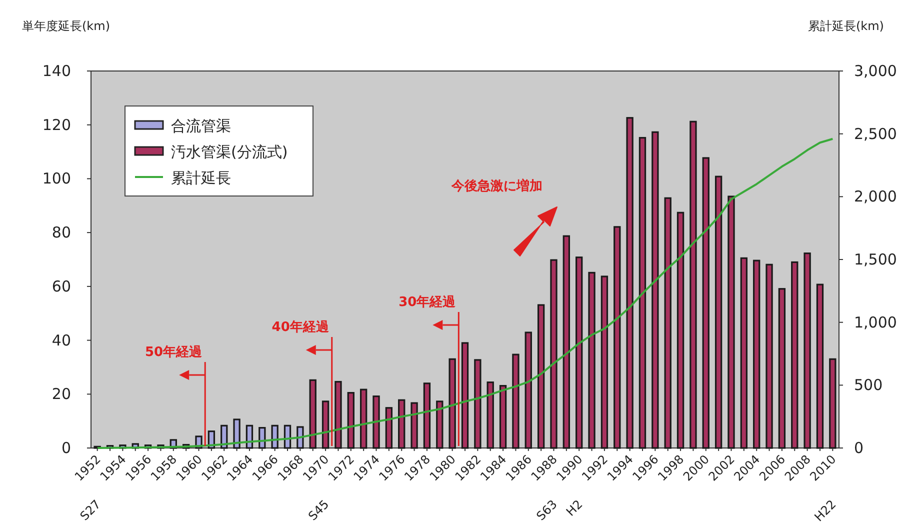  Describe the element at coordinates (875, 197) in the screenshot. I see `y2-tick-label: 2,000` at that location.